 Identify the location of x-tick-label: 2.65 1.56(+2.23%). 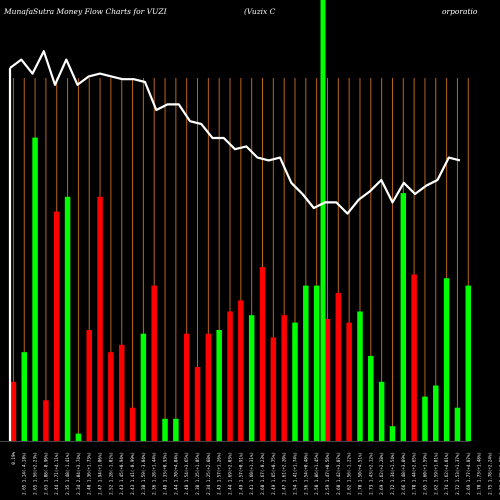
(35, 473).